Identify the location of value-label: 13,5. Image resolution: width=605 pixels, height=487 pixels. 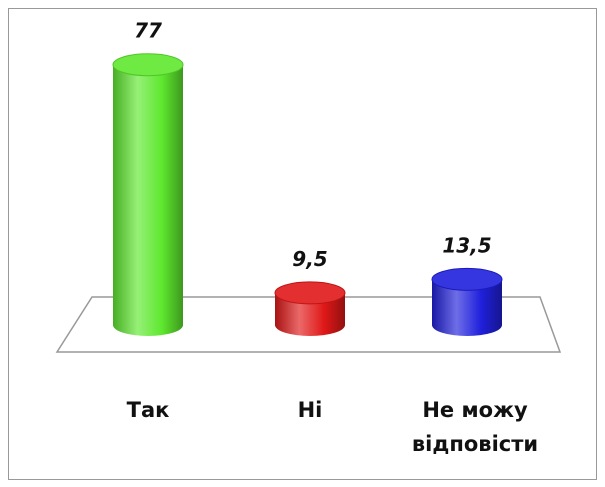
(466, 245).